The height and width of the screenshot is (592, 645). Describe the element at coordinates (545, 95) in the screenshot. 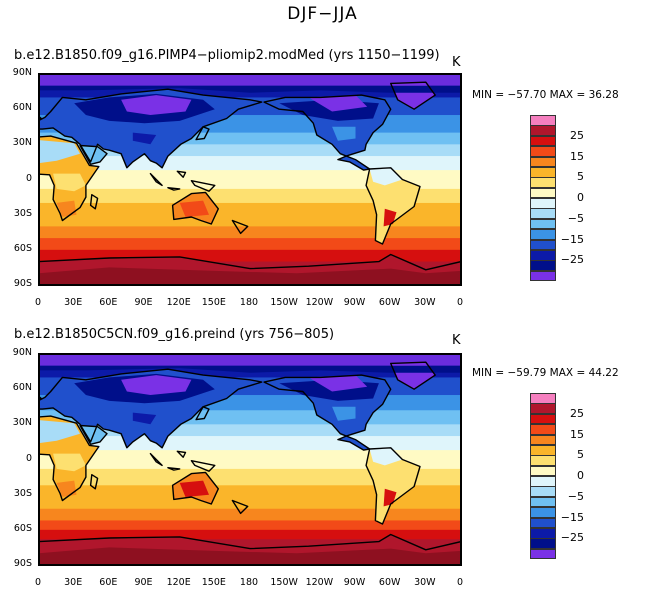

I see `panel-1-min-max: MIN = −57.70 MAX = 36.28` at that location.